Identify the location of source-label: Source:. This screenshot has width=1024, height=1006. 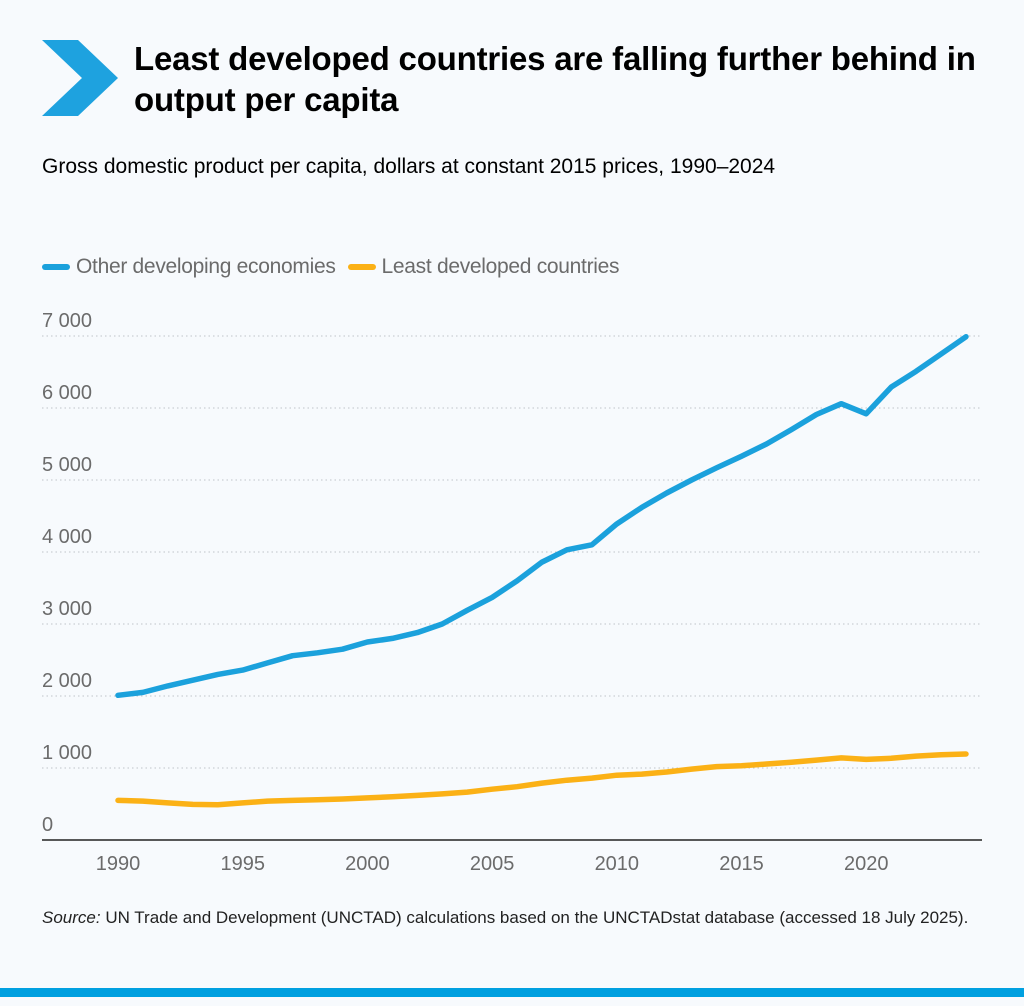
(71, 917).